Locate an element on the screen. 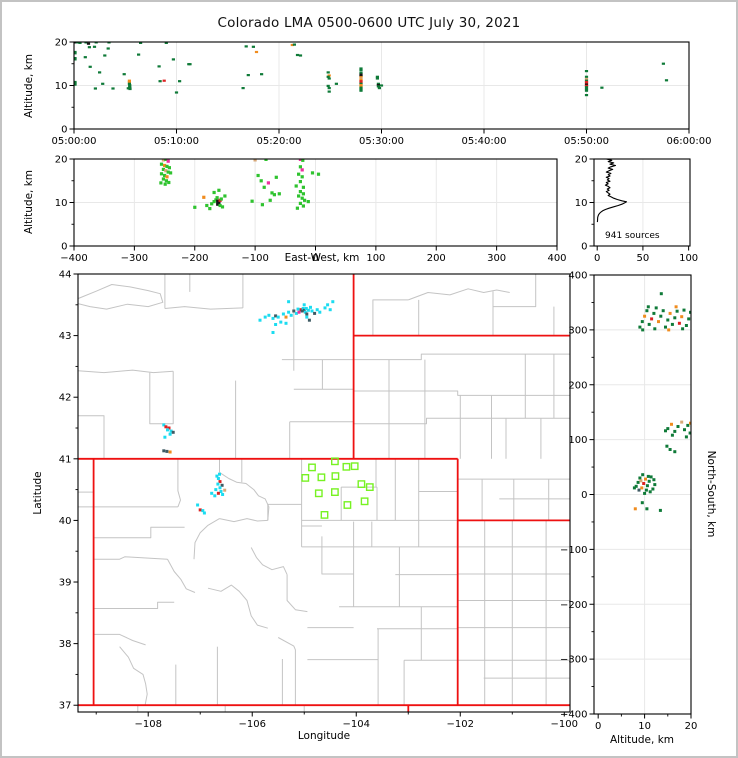 The height and width of the screenshot is (758, 738). tick-label: 10 is located at coordinates (61, 86).